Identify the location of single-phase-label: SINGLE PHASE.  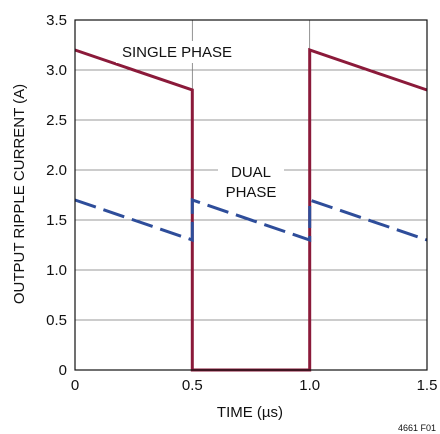
(177, 52).